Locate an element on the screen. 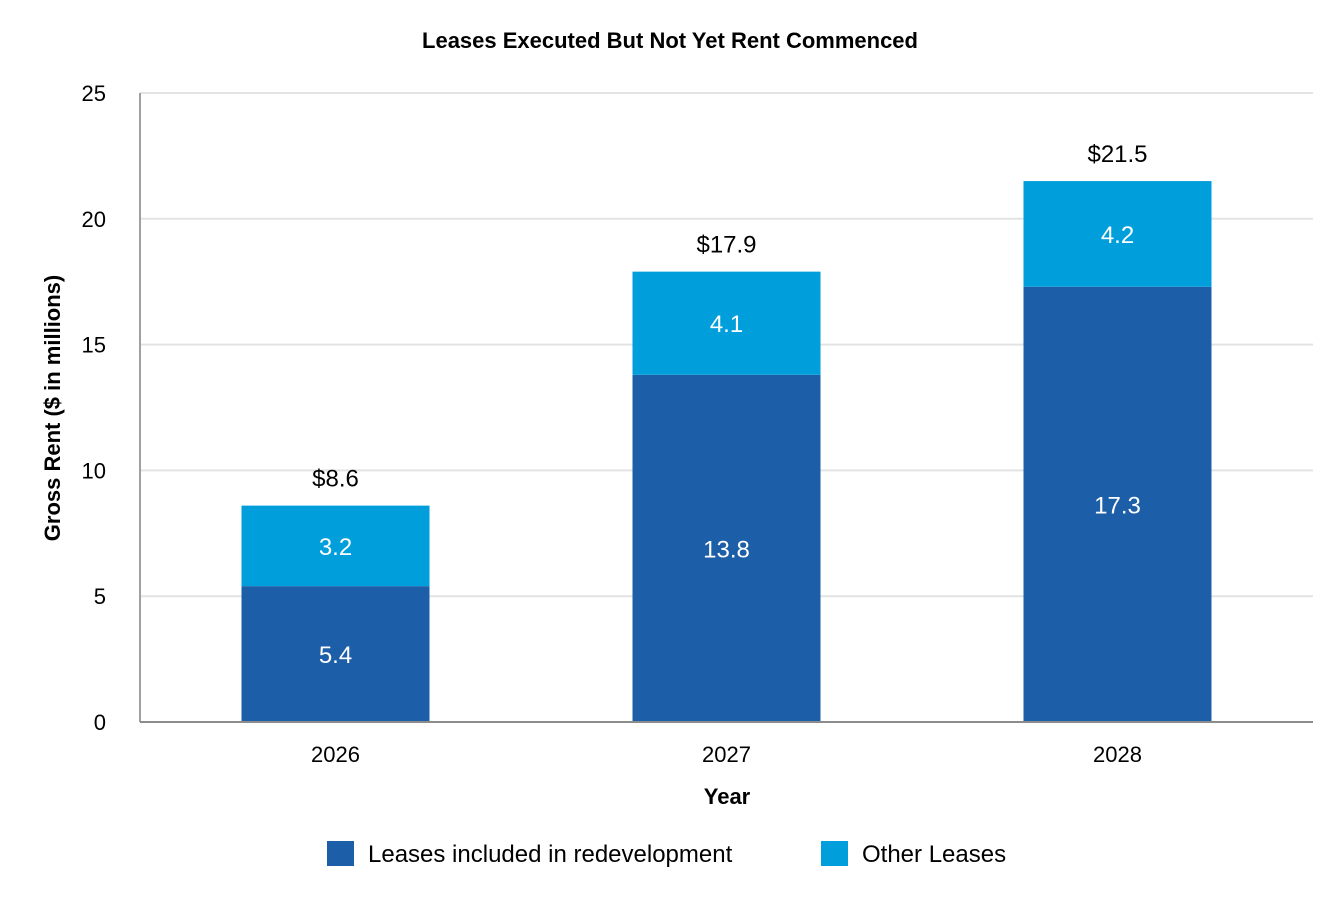 This screenshot has height=907, width=1344. y-tick-label: 0 is located at coordinates (100, 722).